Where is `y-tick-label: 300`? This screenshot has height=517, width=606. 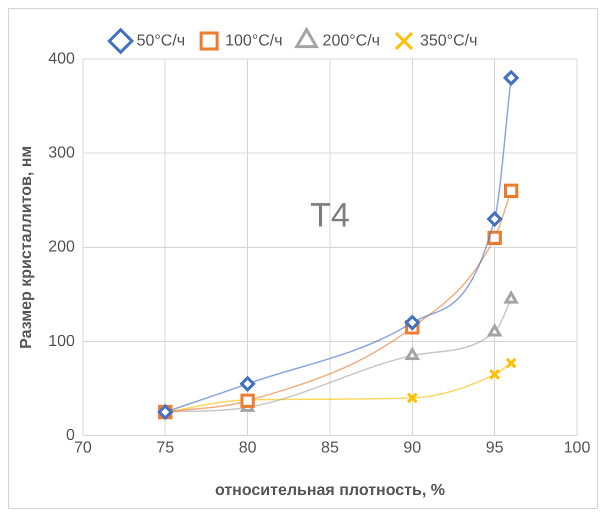 y-tick-label: 300 is located at coordinates (61, 153).